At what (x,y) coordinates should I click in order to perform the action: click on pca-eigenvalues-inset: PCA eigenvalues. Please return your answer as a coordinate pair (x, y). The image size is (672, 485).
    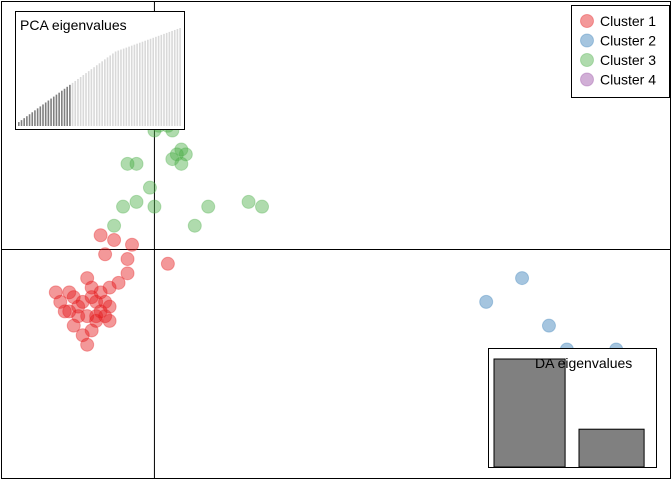
    Looking at the image, I should click on (100, 70).